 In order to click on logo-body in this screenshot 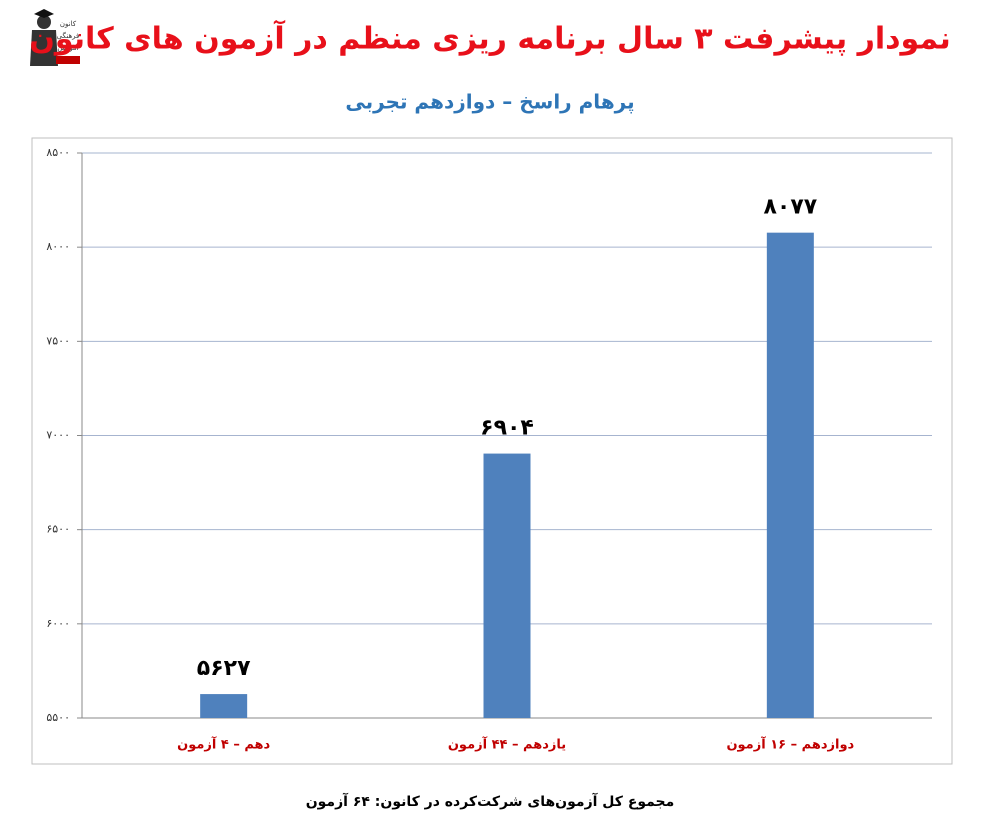, I will do `click(44, 48)`.